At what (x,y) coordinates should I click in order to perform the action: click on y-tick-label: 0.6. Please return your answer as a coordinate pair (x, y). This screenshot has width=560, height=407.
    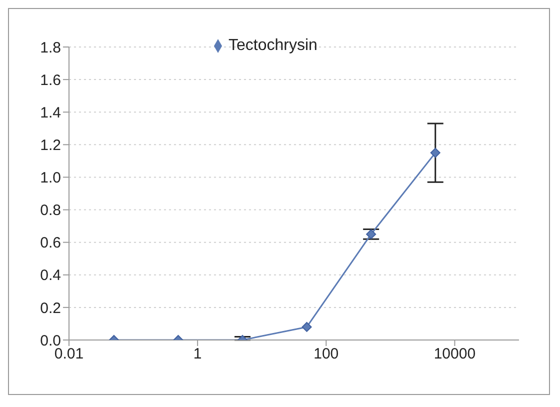
    Looking at the image, I should click on (50, 243).